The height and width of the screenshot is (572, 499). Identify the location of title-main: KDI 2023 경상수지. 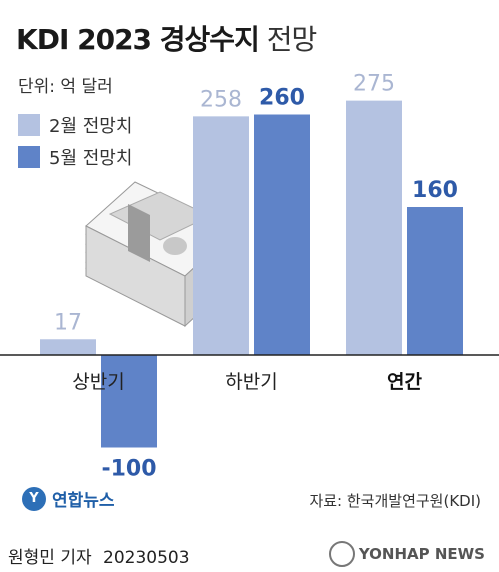
(138, 39).